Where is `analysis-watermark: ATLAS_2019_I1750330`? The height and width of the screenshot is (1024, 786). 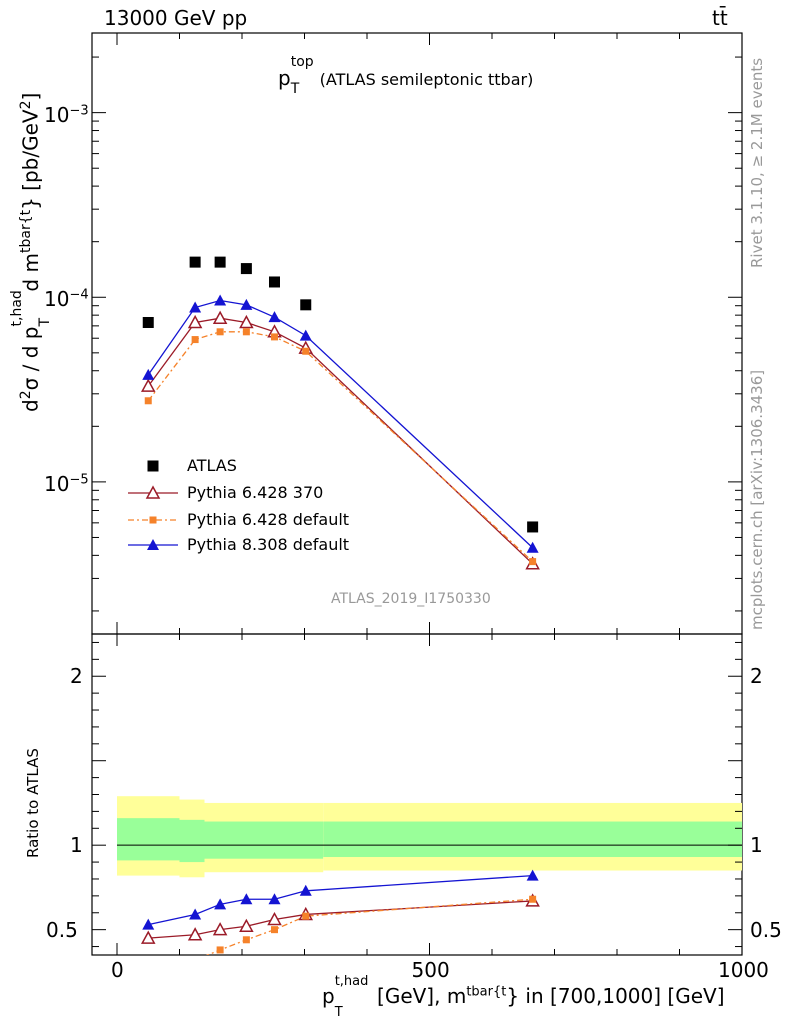
analysis-watermark: ATLAS_2019_I1750330 is located at coordinates (411, 599).